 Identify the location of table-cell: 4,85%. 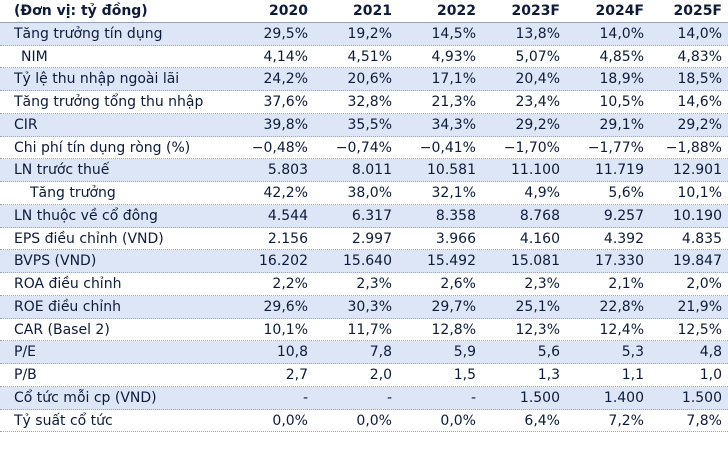
(621, 56).